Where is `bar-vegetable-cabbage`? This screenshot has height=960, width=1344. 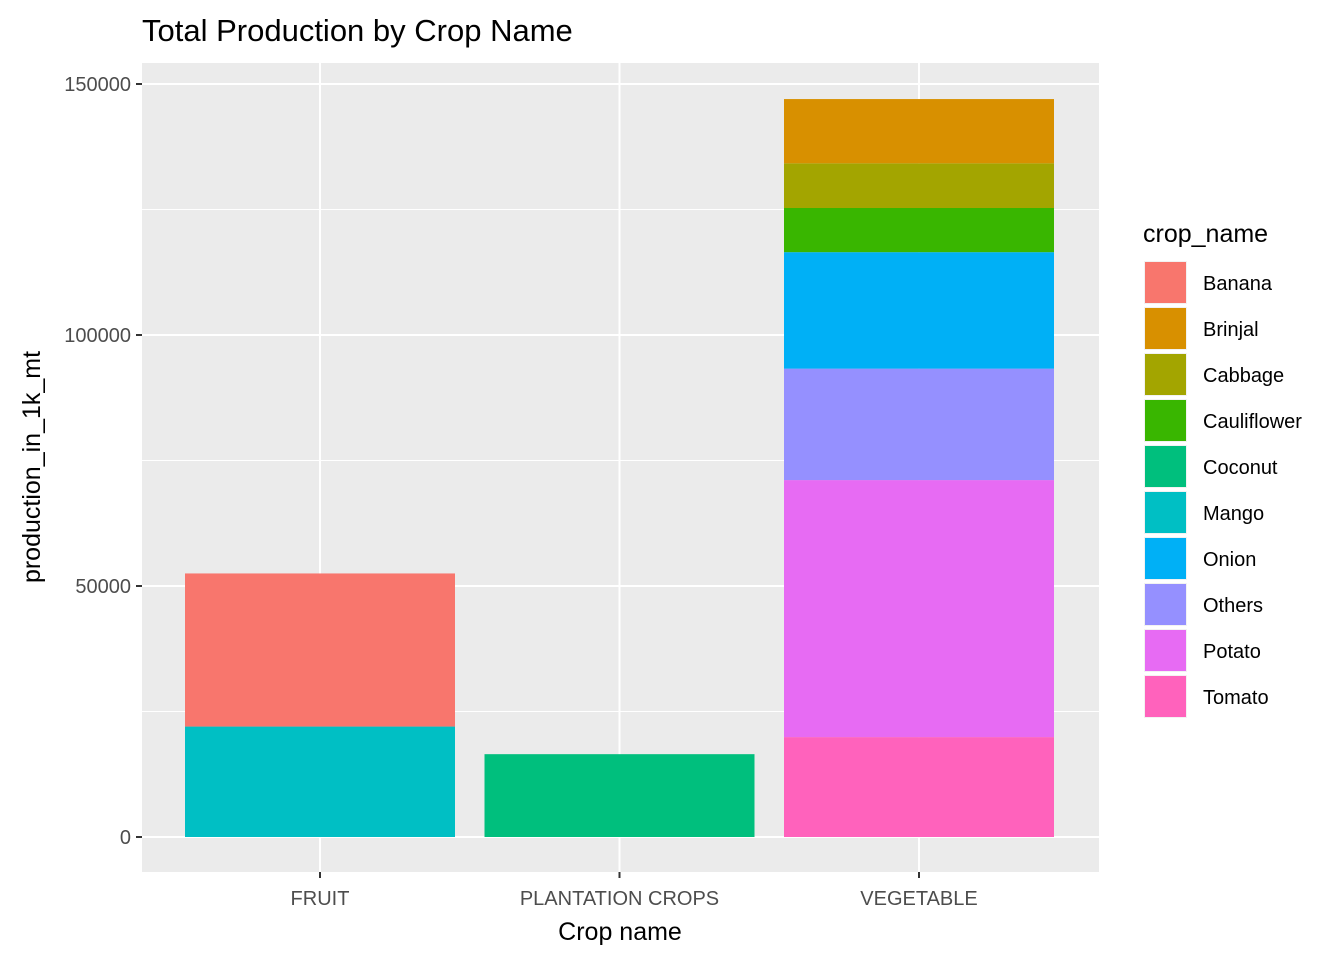 bar-vegetable-cabbage is located at coordinates (919, 185).